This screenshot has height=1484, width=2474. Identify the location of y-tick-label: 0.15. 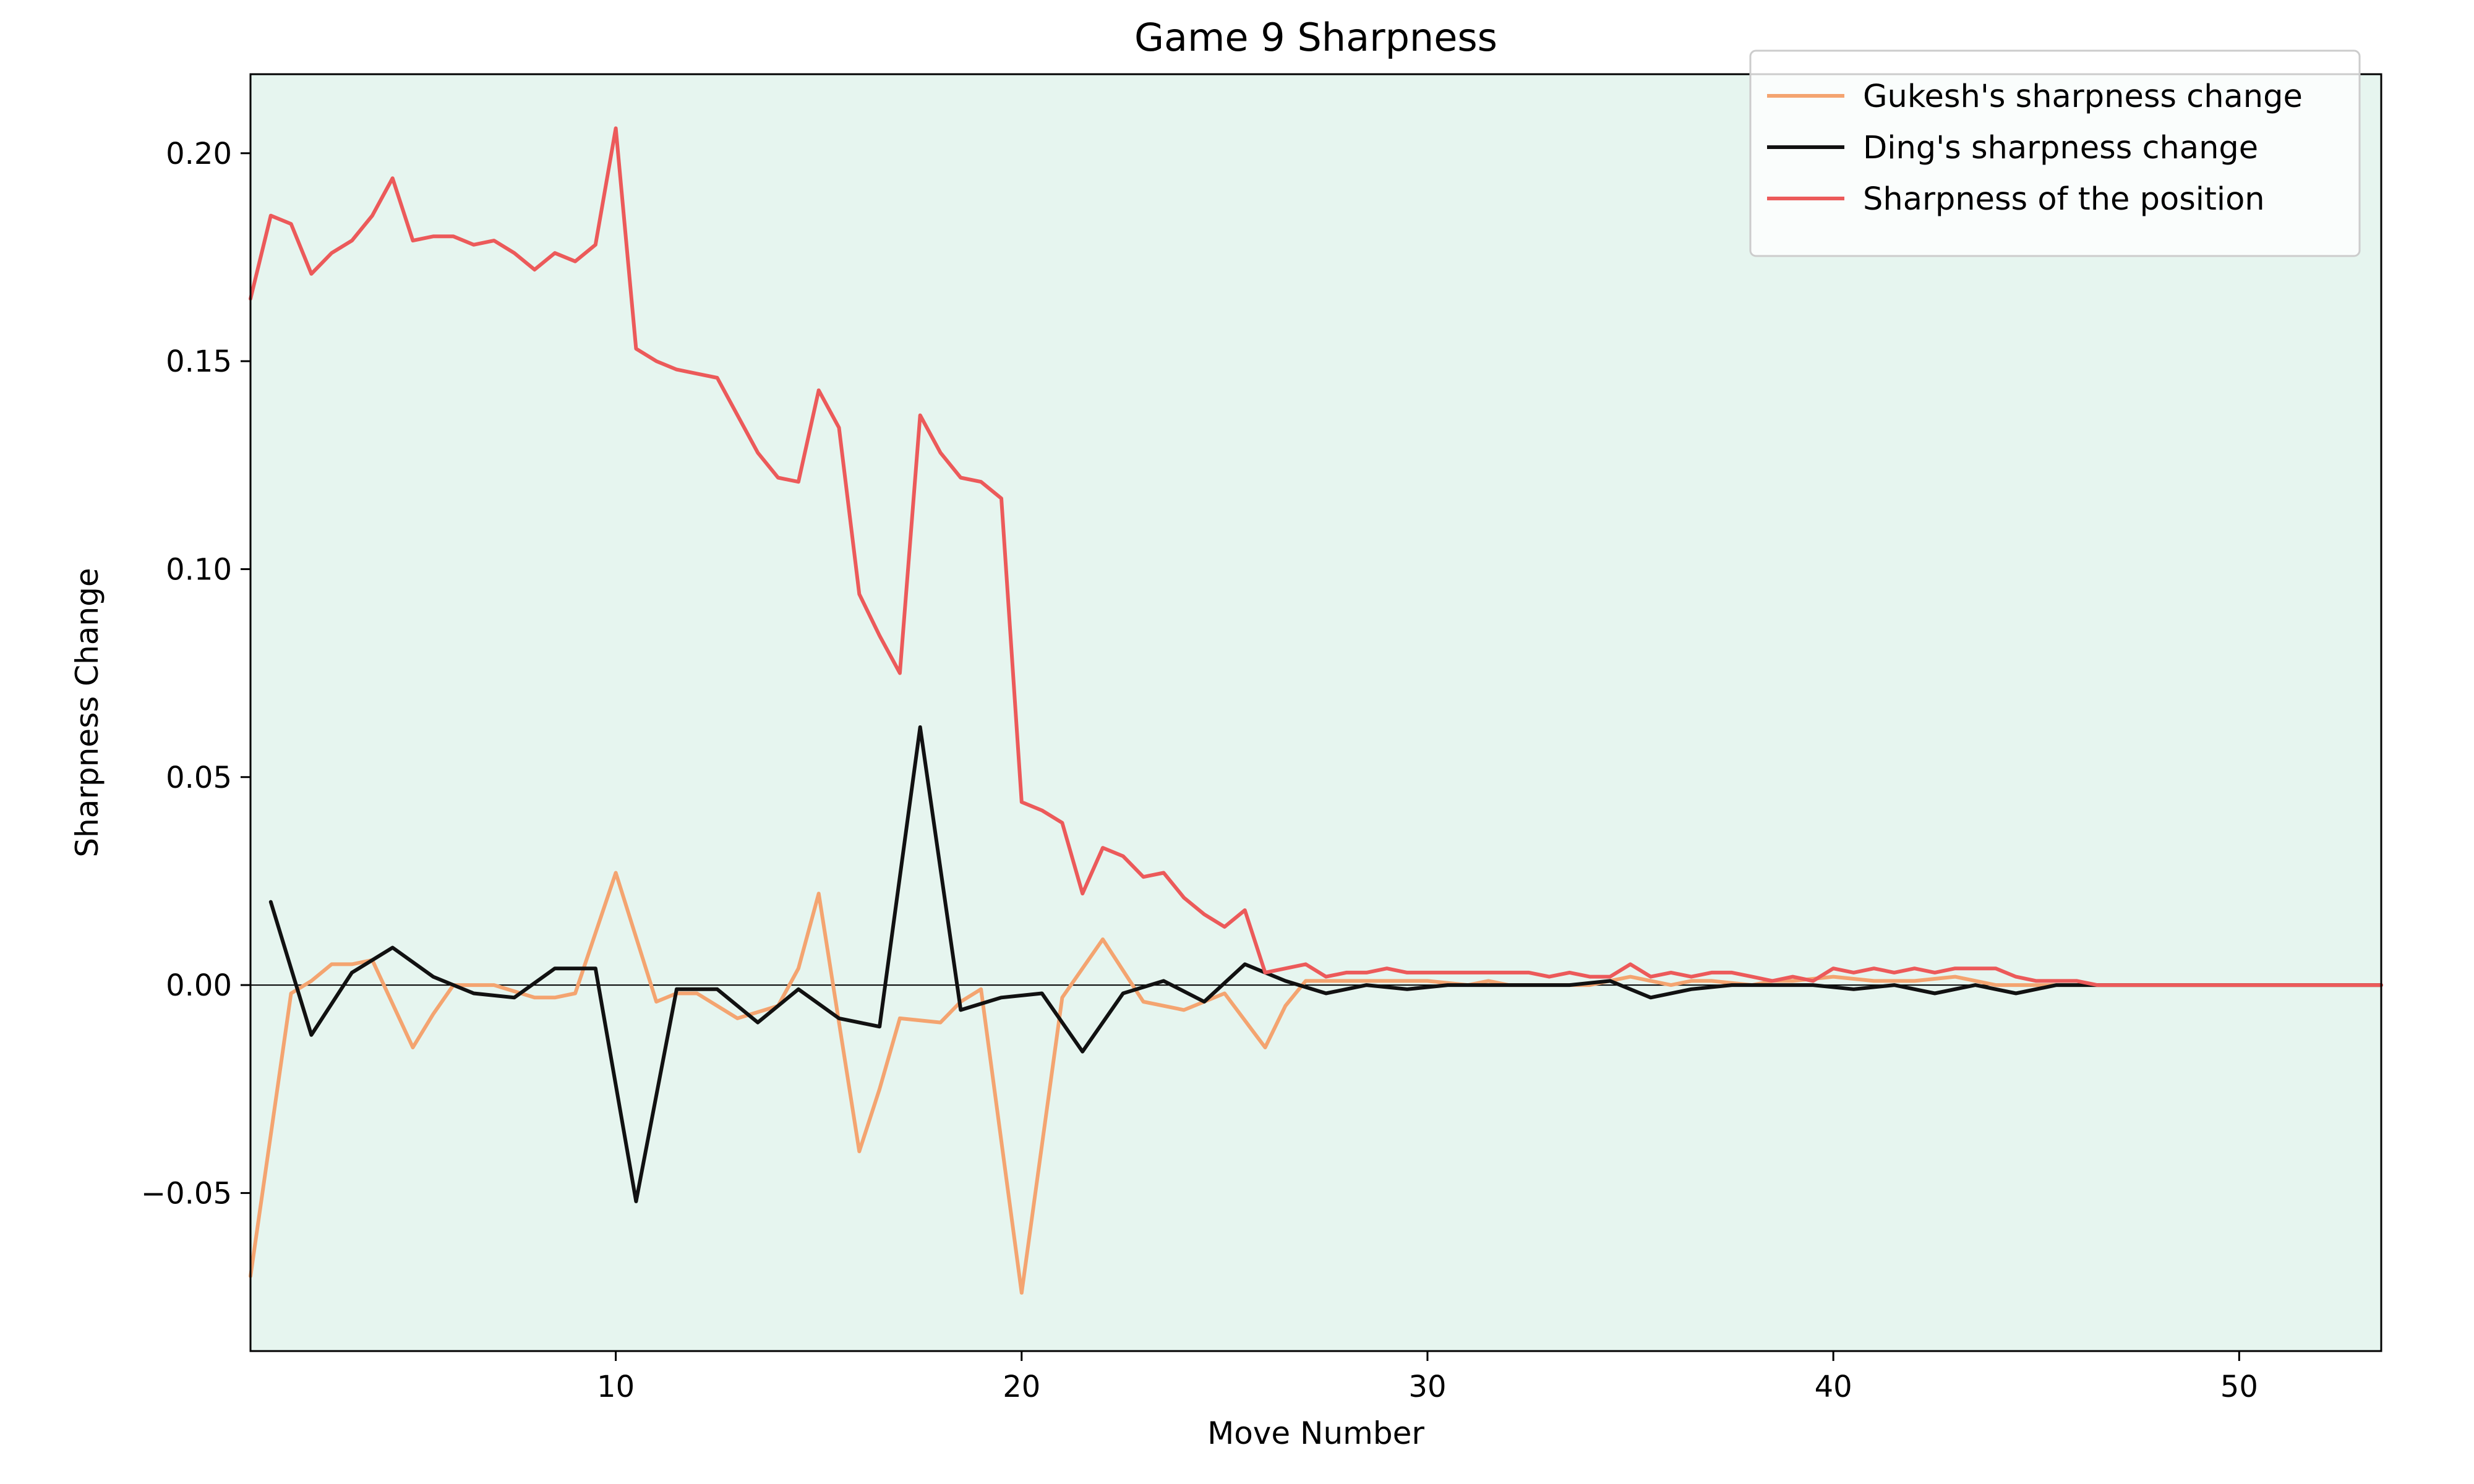
(199, 361).